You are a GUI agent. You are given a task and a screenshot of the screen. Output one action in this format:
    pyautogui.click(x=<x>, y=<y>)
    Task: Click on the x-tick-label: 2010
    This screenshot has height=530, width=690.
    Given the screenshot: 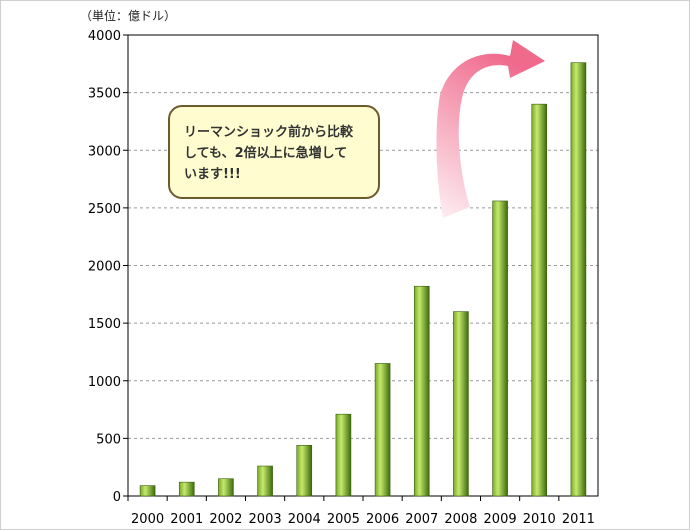 What is the action you would take?
    pyautogui.click(x=539, y=519)
    